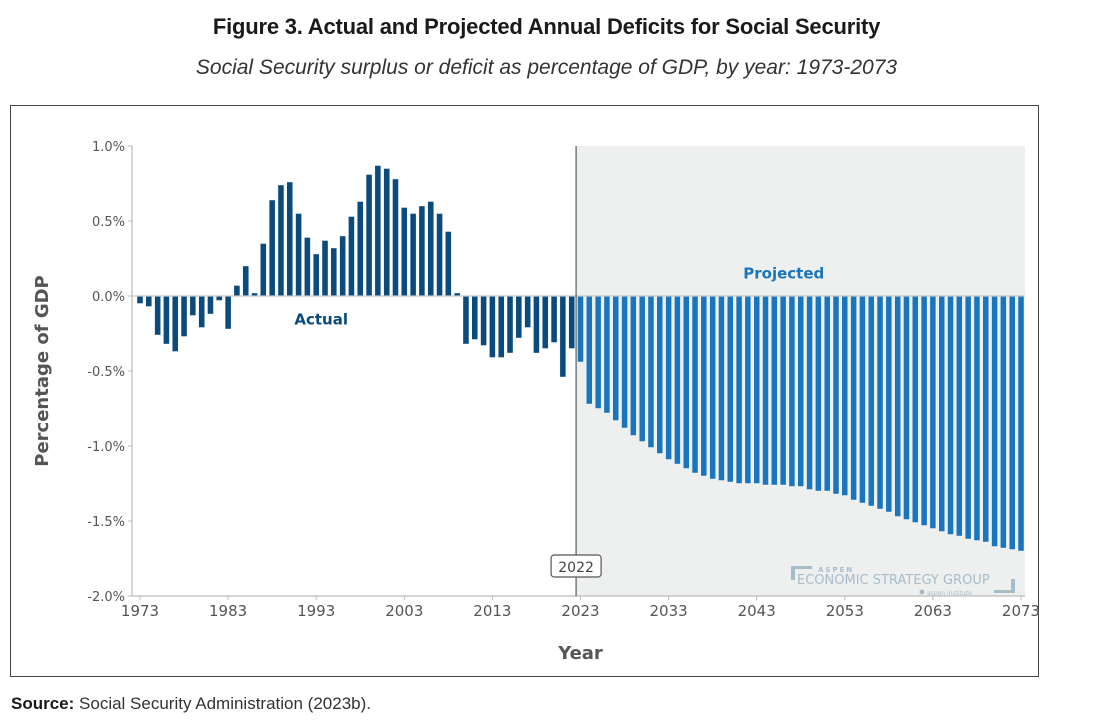 The height and width of the screenshot is (726, 1093). I want to click on bar-projected-2036, so click(695, 384).